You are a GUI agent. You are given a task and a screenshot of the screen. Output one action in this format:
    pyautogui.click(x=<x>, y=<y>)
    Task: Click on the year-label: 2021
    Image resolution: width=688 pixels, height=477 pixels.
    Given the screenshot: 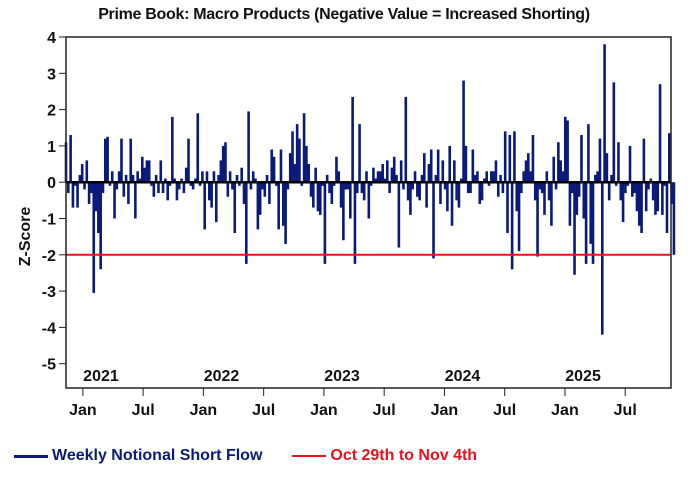 What is the action you would take?
    pyautogui.click(x=101, y=376)
    